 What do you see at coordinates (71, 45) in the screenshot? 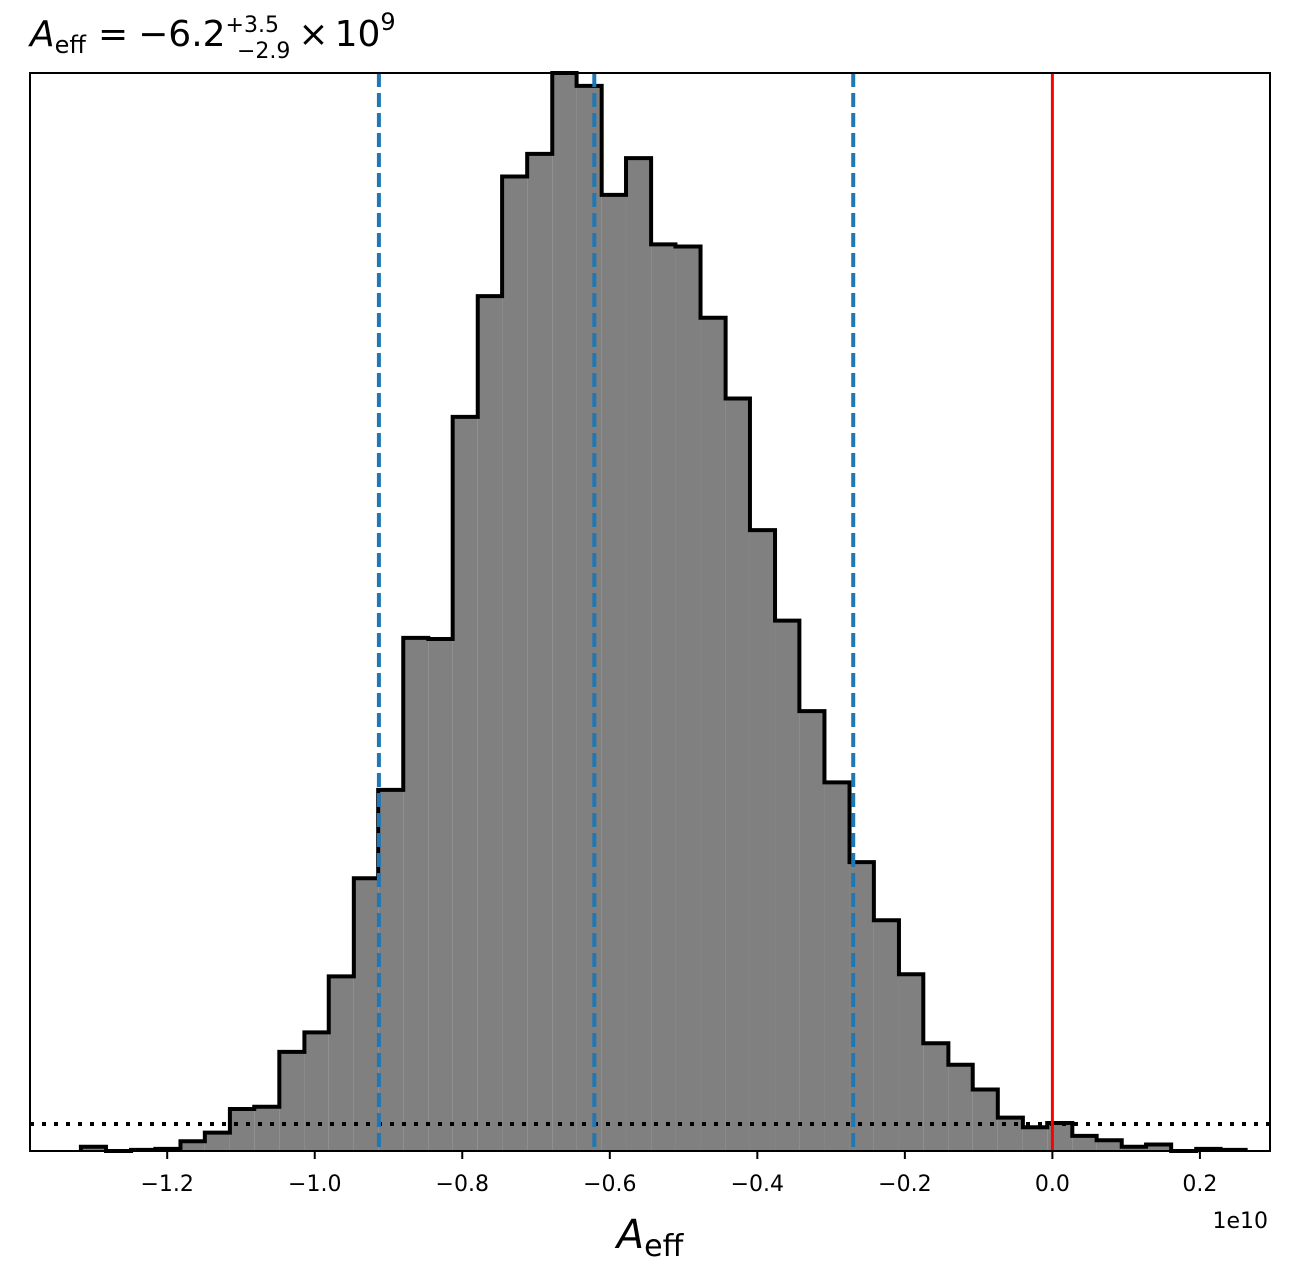
I see `title-symbol-subscript: eff` at bounding box center [71, 45].